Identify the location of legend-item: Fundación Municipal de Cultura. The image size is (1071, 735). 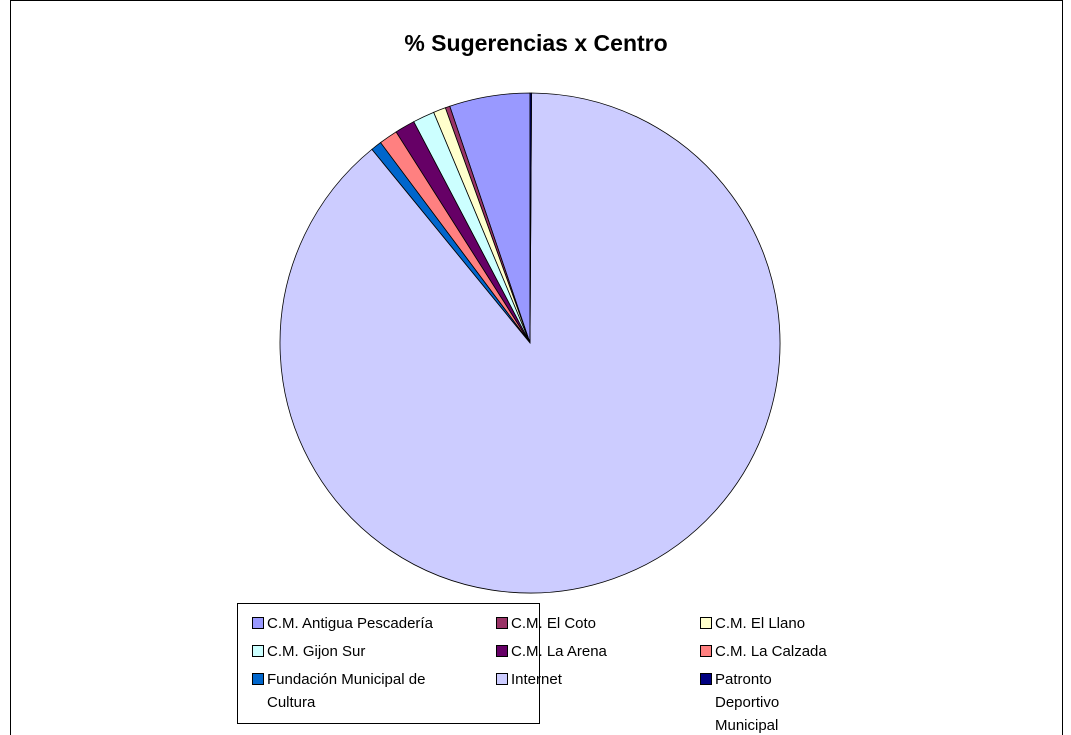
(363, 691).